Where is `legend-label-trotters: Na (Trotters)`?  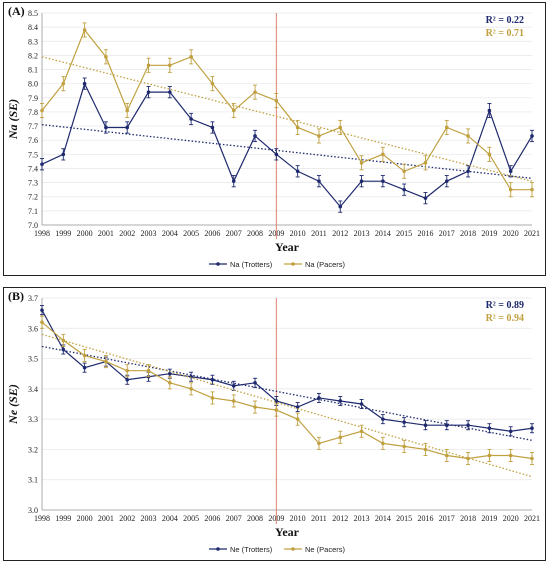 legend-label-trotters: Na (Trotters) is located at coordinates (251, 264).